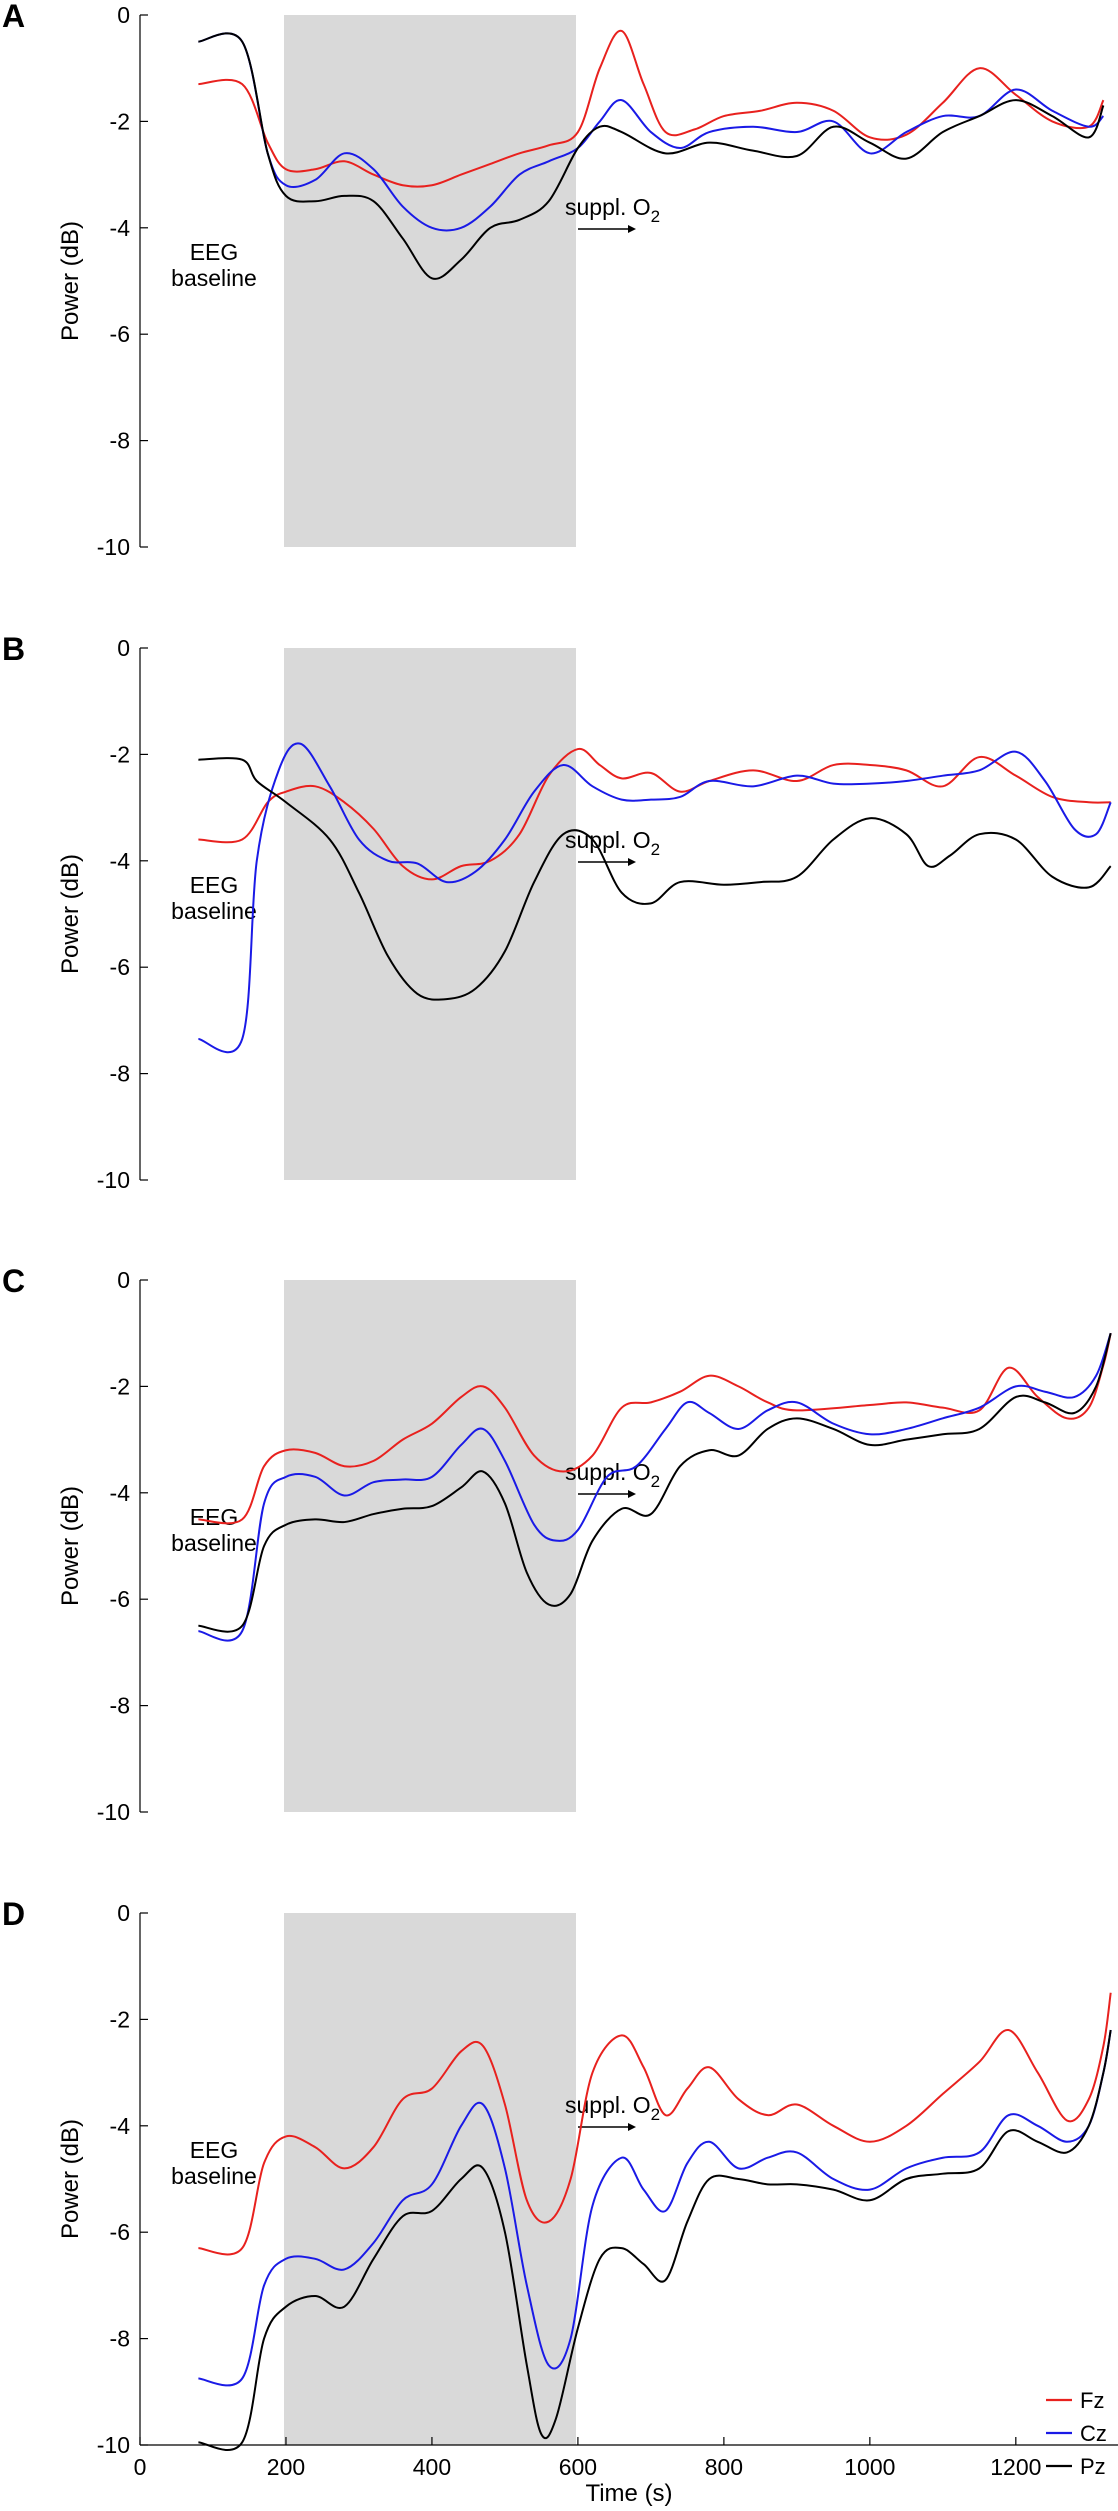  Describe the element at coordinates (1076, 2433) in the screenshot. I see `legend: Fz Cz Pz` at that location.